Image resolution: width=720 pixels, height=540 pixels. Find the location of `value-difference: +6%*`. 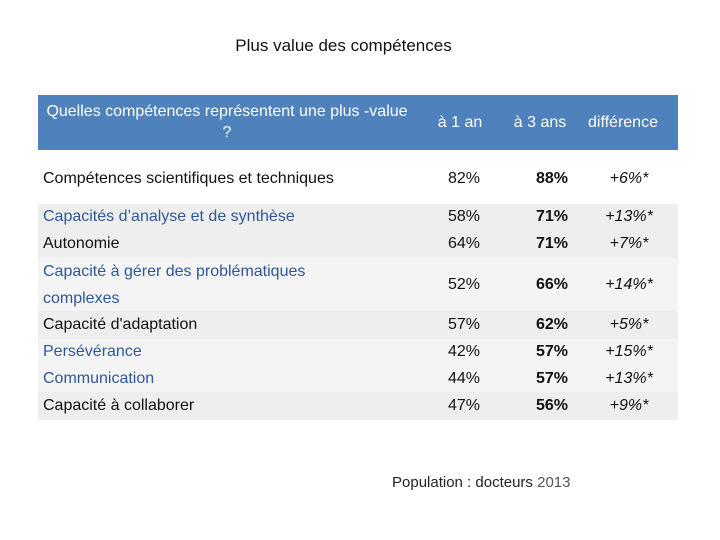

value-difference: +6%* is located at coordinates (629, 178).